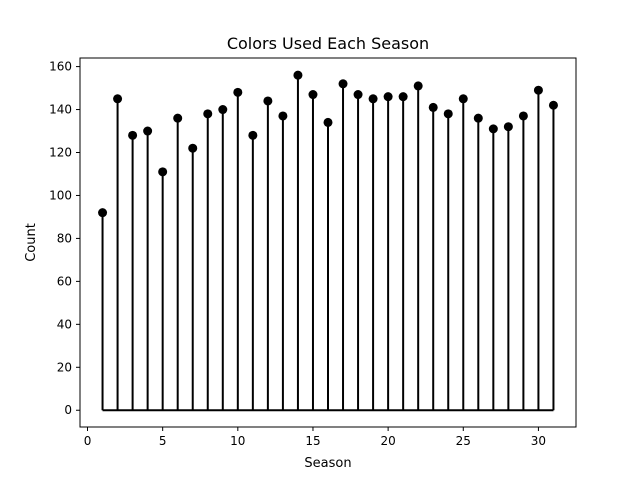 The height and width of the screenshot is (480, 640). I want to click on y-tick-label: 140, so click(60, 110).